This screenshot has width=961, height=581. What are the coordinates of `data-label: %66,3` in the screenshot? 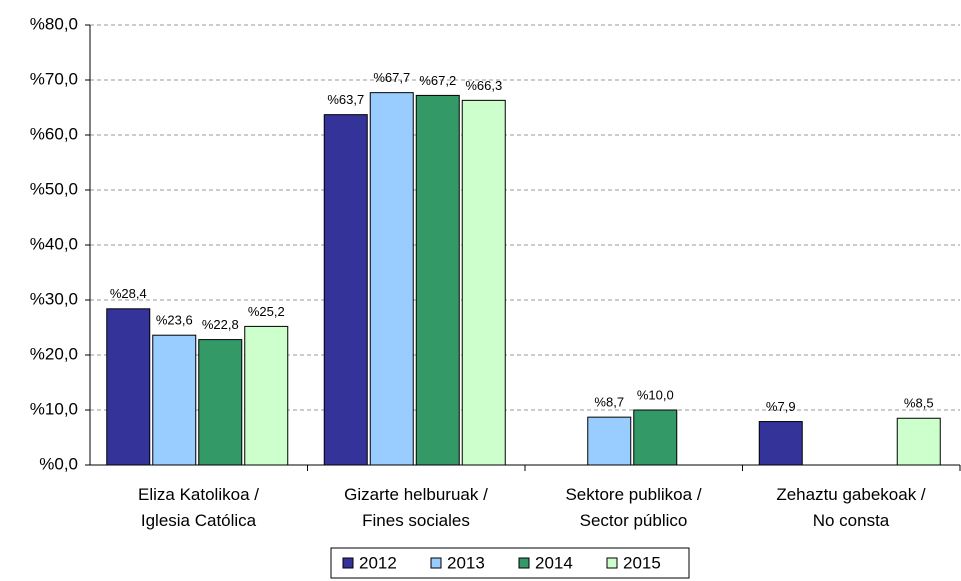 It's located at (483, 85).